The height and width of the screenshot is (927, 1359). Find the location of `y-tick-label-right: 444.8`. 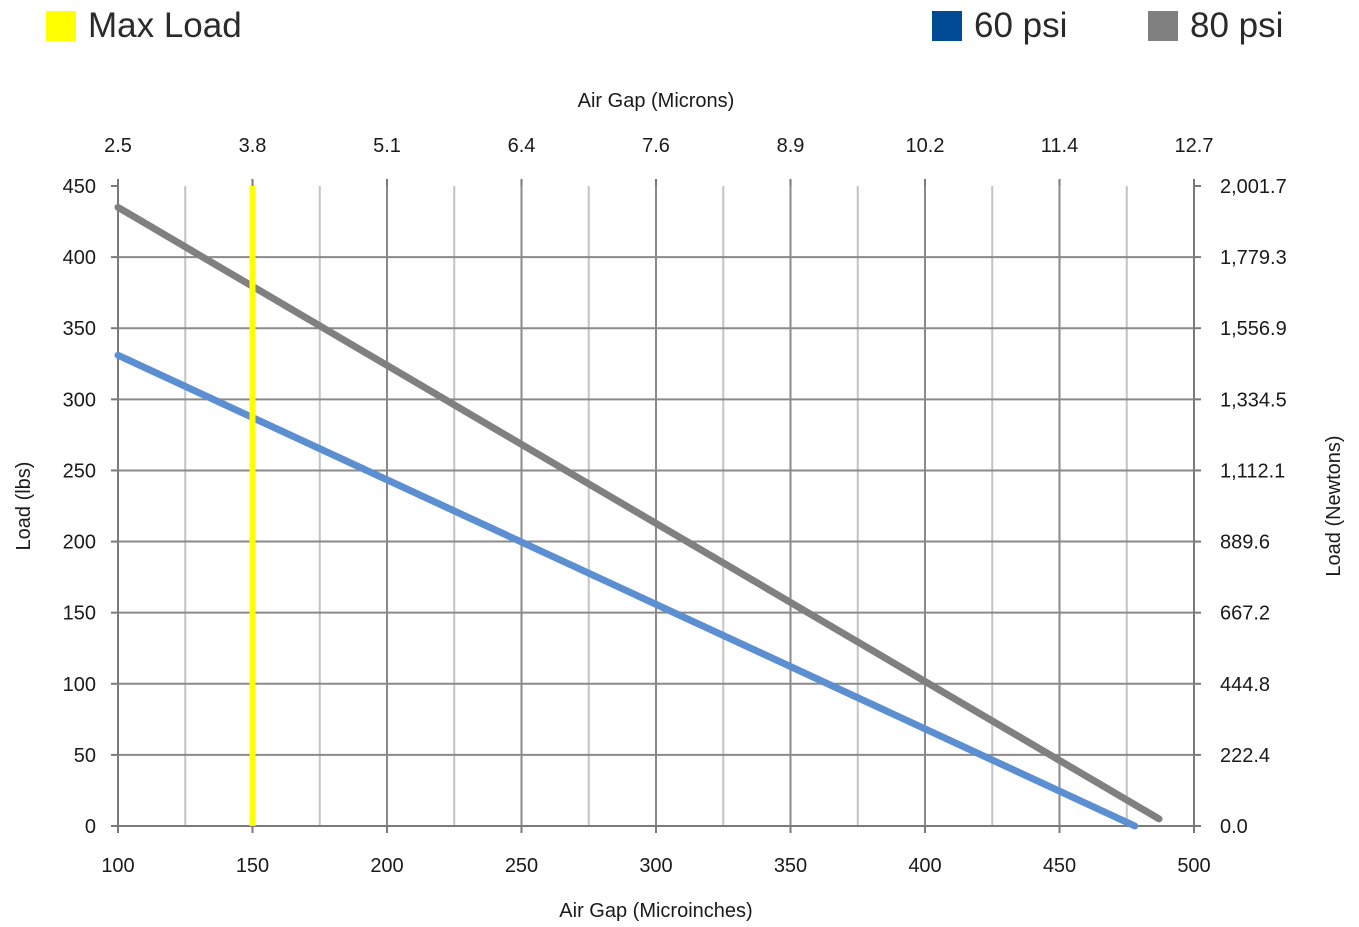

y-tick-label-right: 444.8 is located at coordinates (1245, 685).